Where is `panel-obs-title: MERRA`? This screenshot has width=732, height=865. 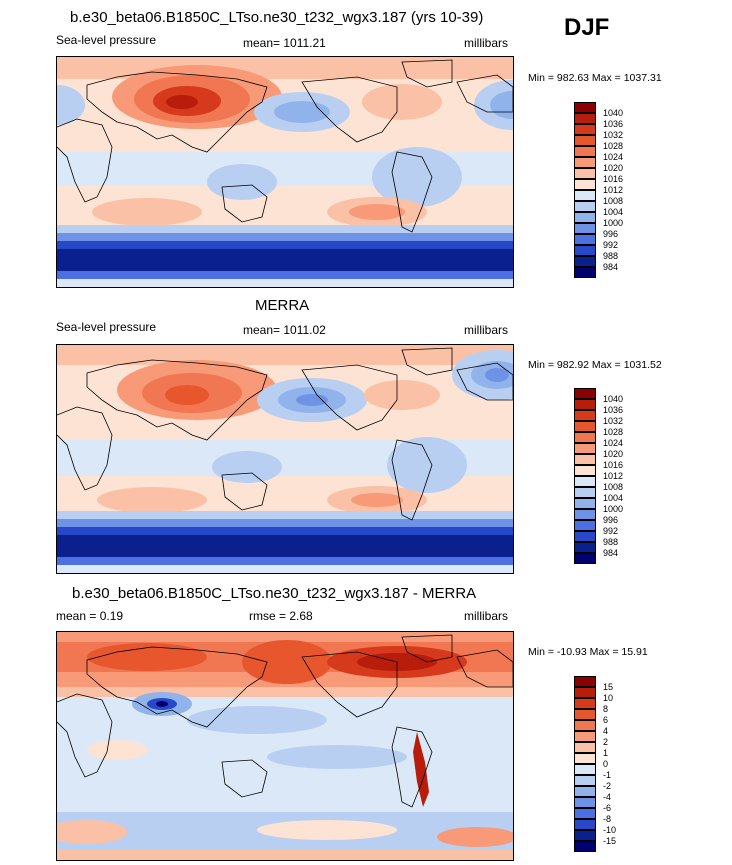
panel-obs-title: MERRA is located at coordinates (282, 305).